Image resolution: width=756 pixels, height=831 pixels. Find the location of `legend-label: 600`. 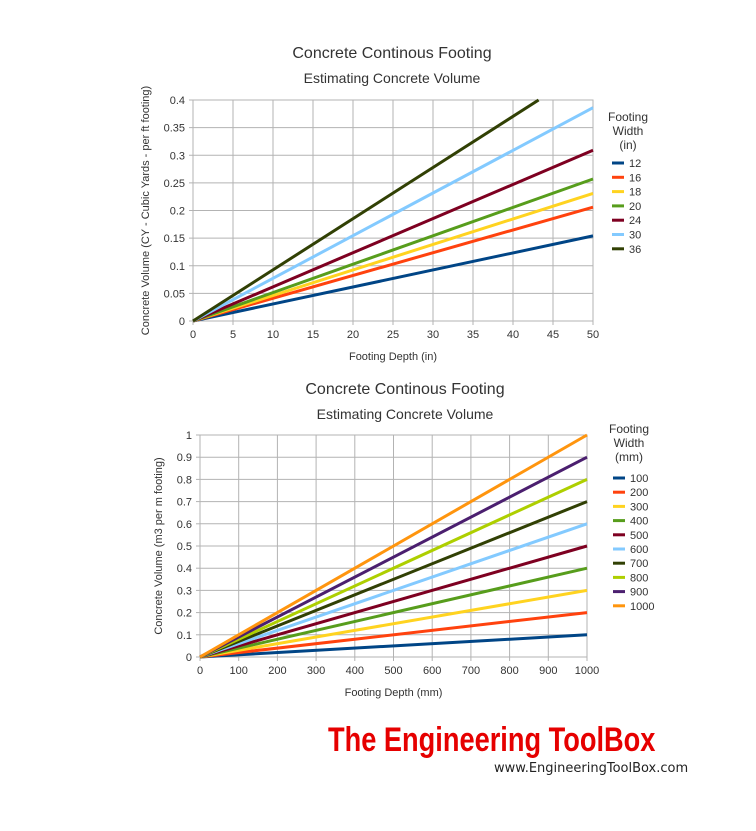

legend-label: 600 is located at coordinates (639, 550).